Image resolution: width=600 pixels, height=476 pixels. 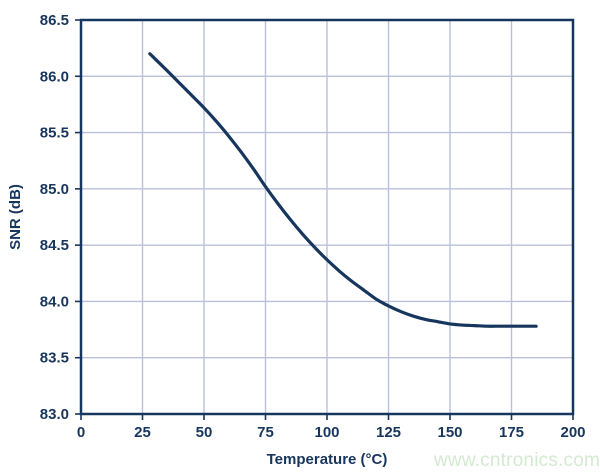 I want to click on x-tick-label: 200, so click(x=572, y=432).